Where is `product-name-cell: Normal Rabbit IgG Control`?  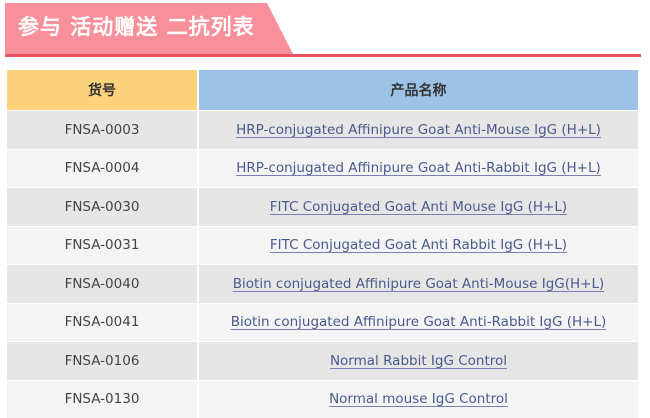 product-name-cell: Normal Rabbit IgG Control is located at coordinates (417, 360).